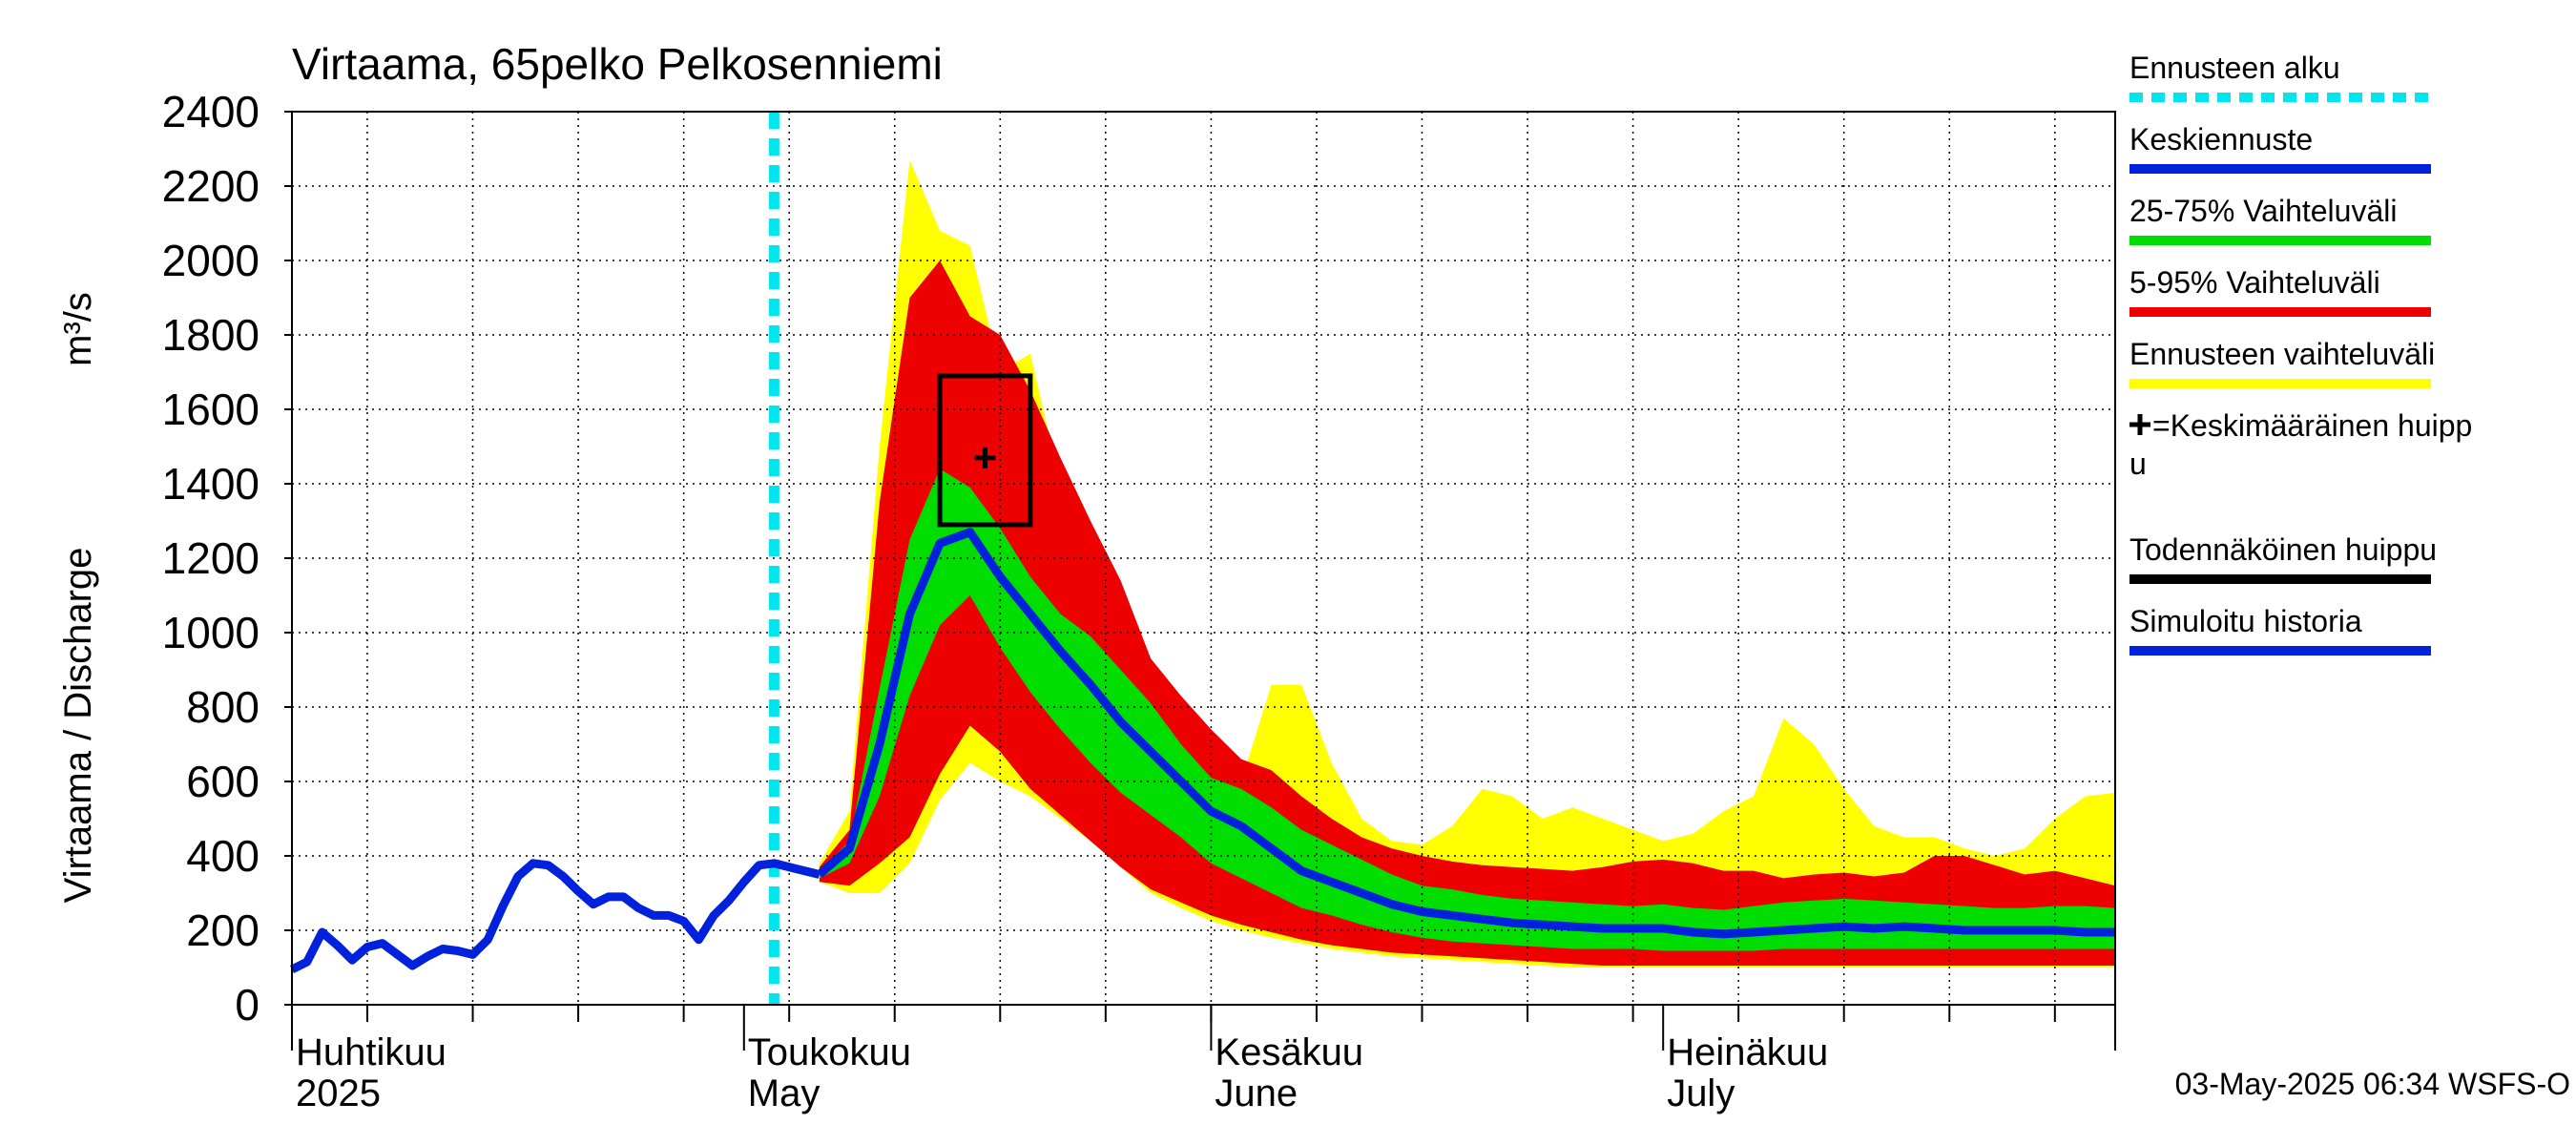  I want to click on x-month-sublabel: 2025, so click(338, 1093).